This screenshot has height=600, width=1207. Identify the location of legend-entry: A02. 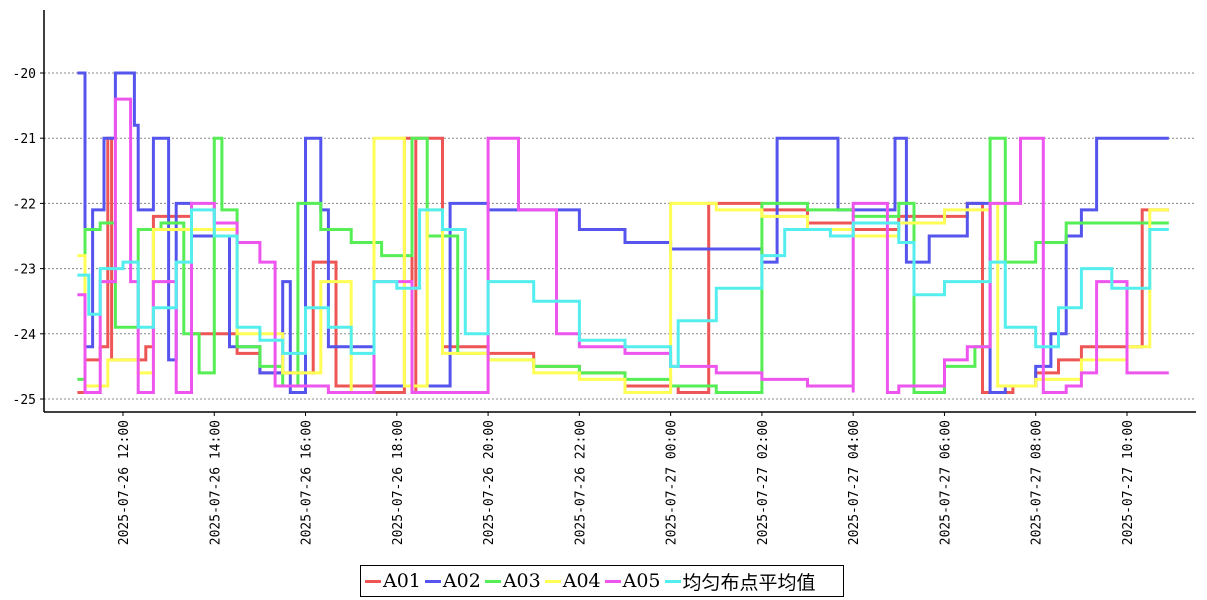
(452, 581).